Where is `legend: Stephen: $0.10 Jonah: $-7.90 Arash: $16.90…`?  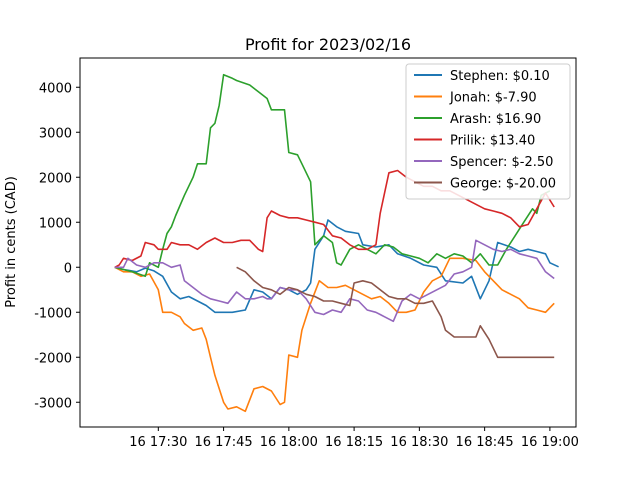 legend: Stephen: $0.10 Jonah: $-7.90 Arash: $16.90… is located at coordinates (488, 131).